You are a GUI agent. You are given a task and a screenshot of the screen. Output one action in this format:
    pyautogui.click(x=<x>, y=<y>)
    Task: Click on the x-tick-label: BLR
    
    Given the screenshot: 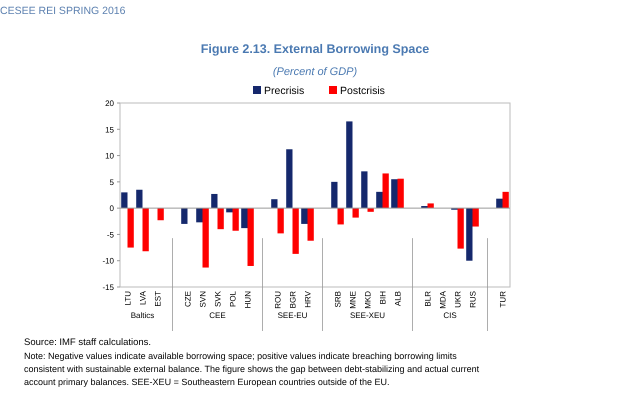 What is the action you would take?
    pyautogui.click(x=428, y=298)
    